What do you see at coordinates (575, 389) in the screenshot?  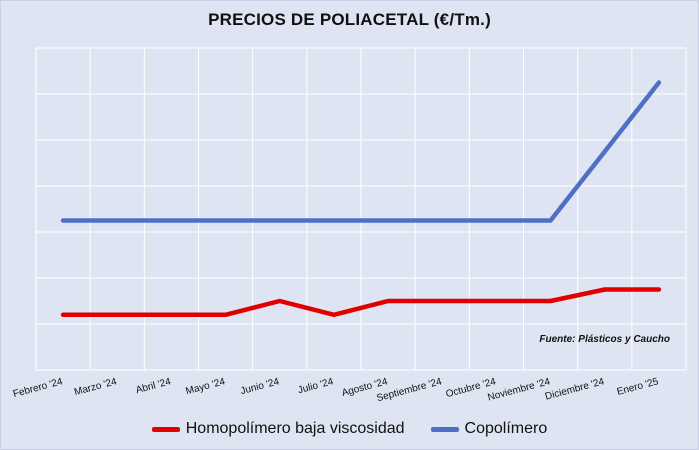 I see `x-tick-label: Diciembre '24` at bounding box center [575, 389].